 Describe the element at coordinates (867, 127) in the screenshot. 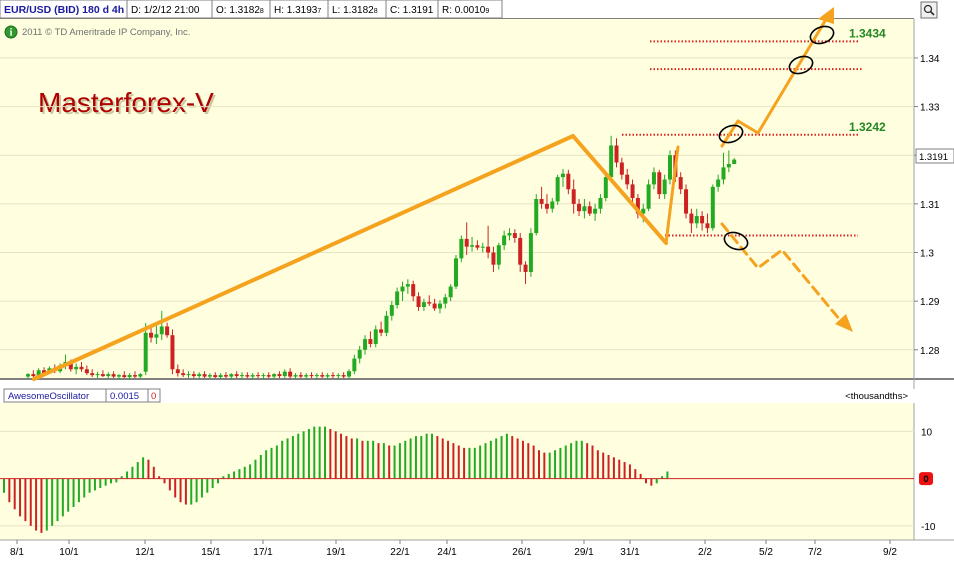

I see `price-level-label: 1.3242` at that location.